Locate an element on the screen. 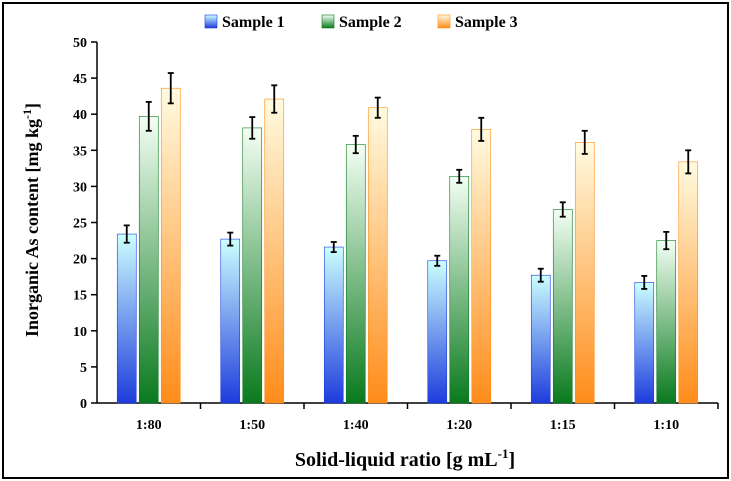 The image size is (731, 481). x-axis-title-suffix: ] is located at coordinates (511, 460).